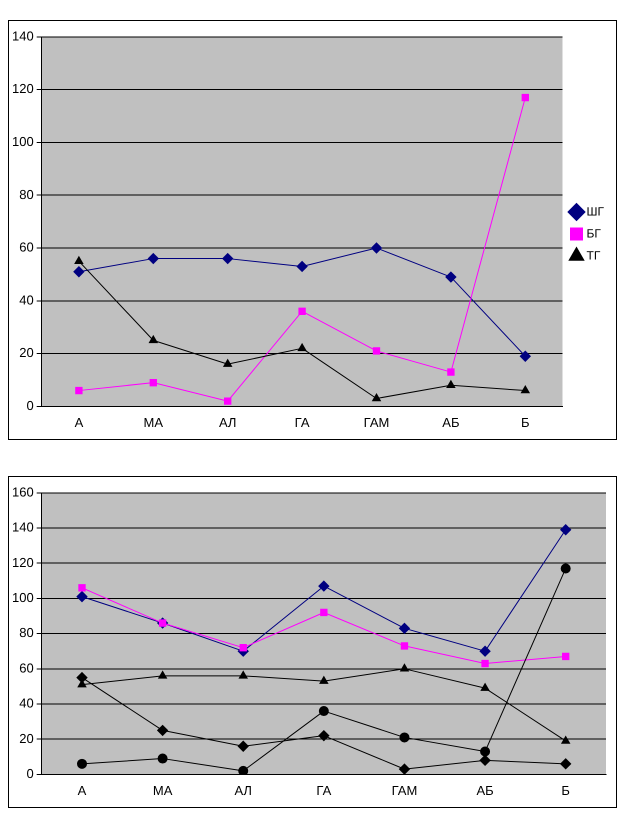 The width and height of the screenshot is (617, 821). What do you see at coordinates (593, 255) in the screenshot?
I see `legend-label: ТГ` at bounding box center [593, 255].